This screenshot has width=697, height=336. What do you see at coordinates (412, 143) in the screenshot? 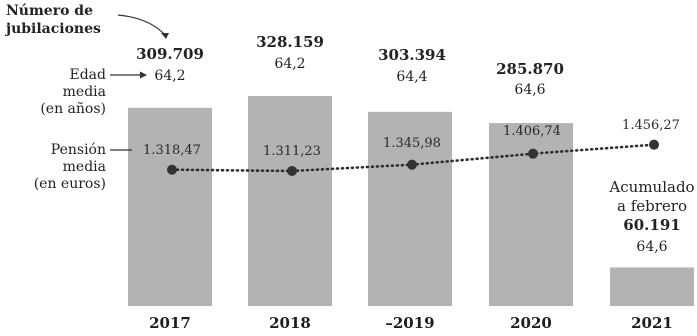
I see `pension-value: 1.345,98` at bounding box center [412, 143].